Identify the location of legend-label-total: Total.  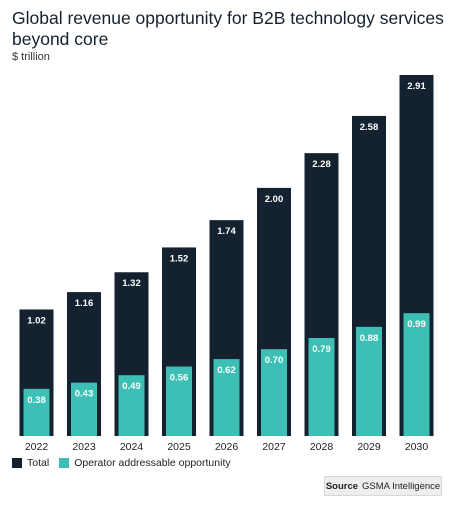
(38, 463).